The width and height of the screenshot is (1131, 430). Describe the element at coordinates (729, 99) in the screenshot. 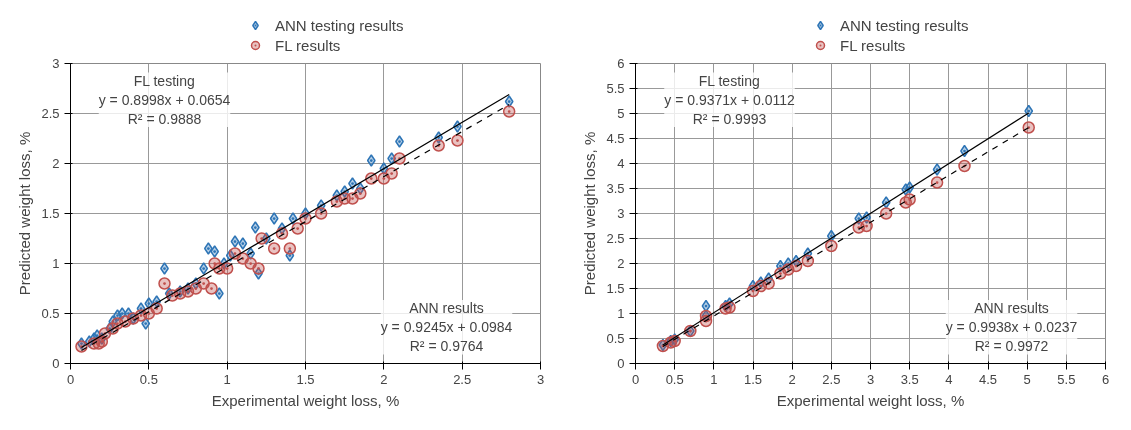

I see `annotation: FL testing y = 0.9371x + 0.0112 R² = 0.9993` at that location.